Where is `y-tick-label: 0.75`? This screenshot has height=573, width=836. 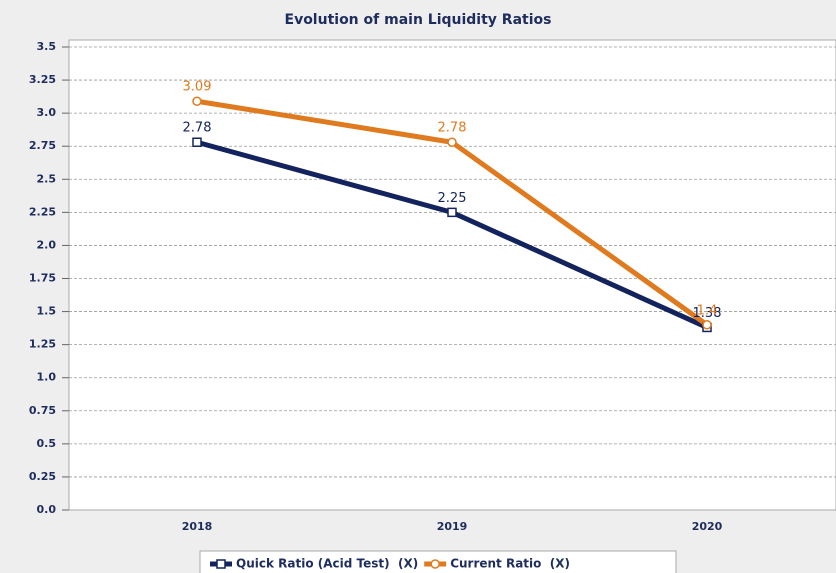 y-tick-label: 0.75 is located at coordinates (42, 410).